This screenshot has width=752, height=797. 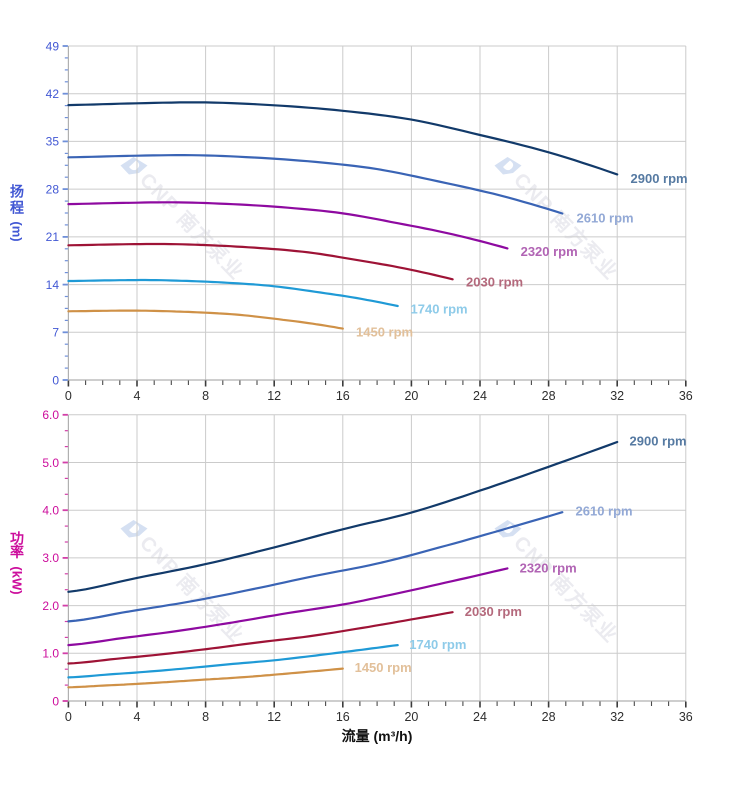 What do you see at coordinates (17, 552) in the screenshot?
I see `svg-text: 率` at bounding box center [17, 552].